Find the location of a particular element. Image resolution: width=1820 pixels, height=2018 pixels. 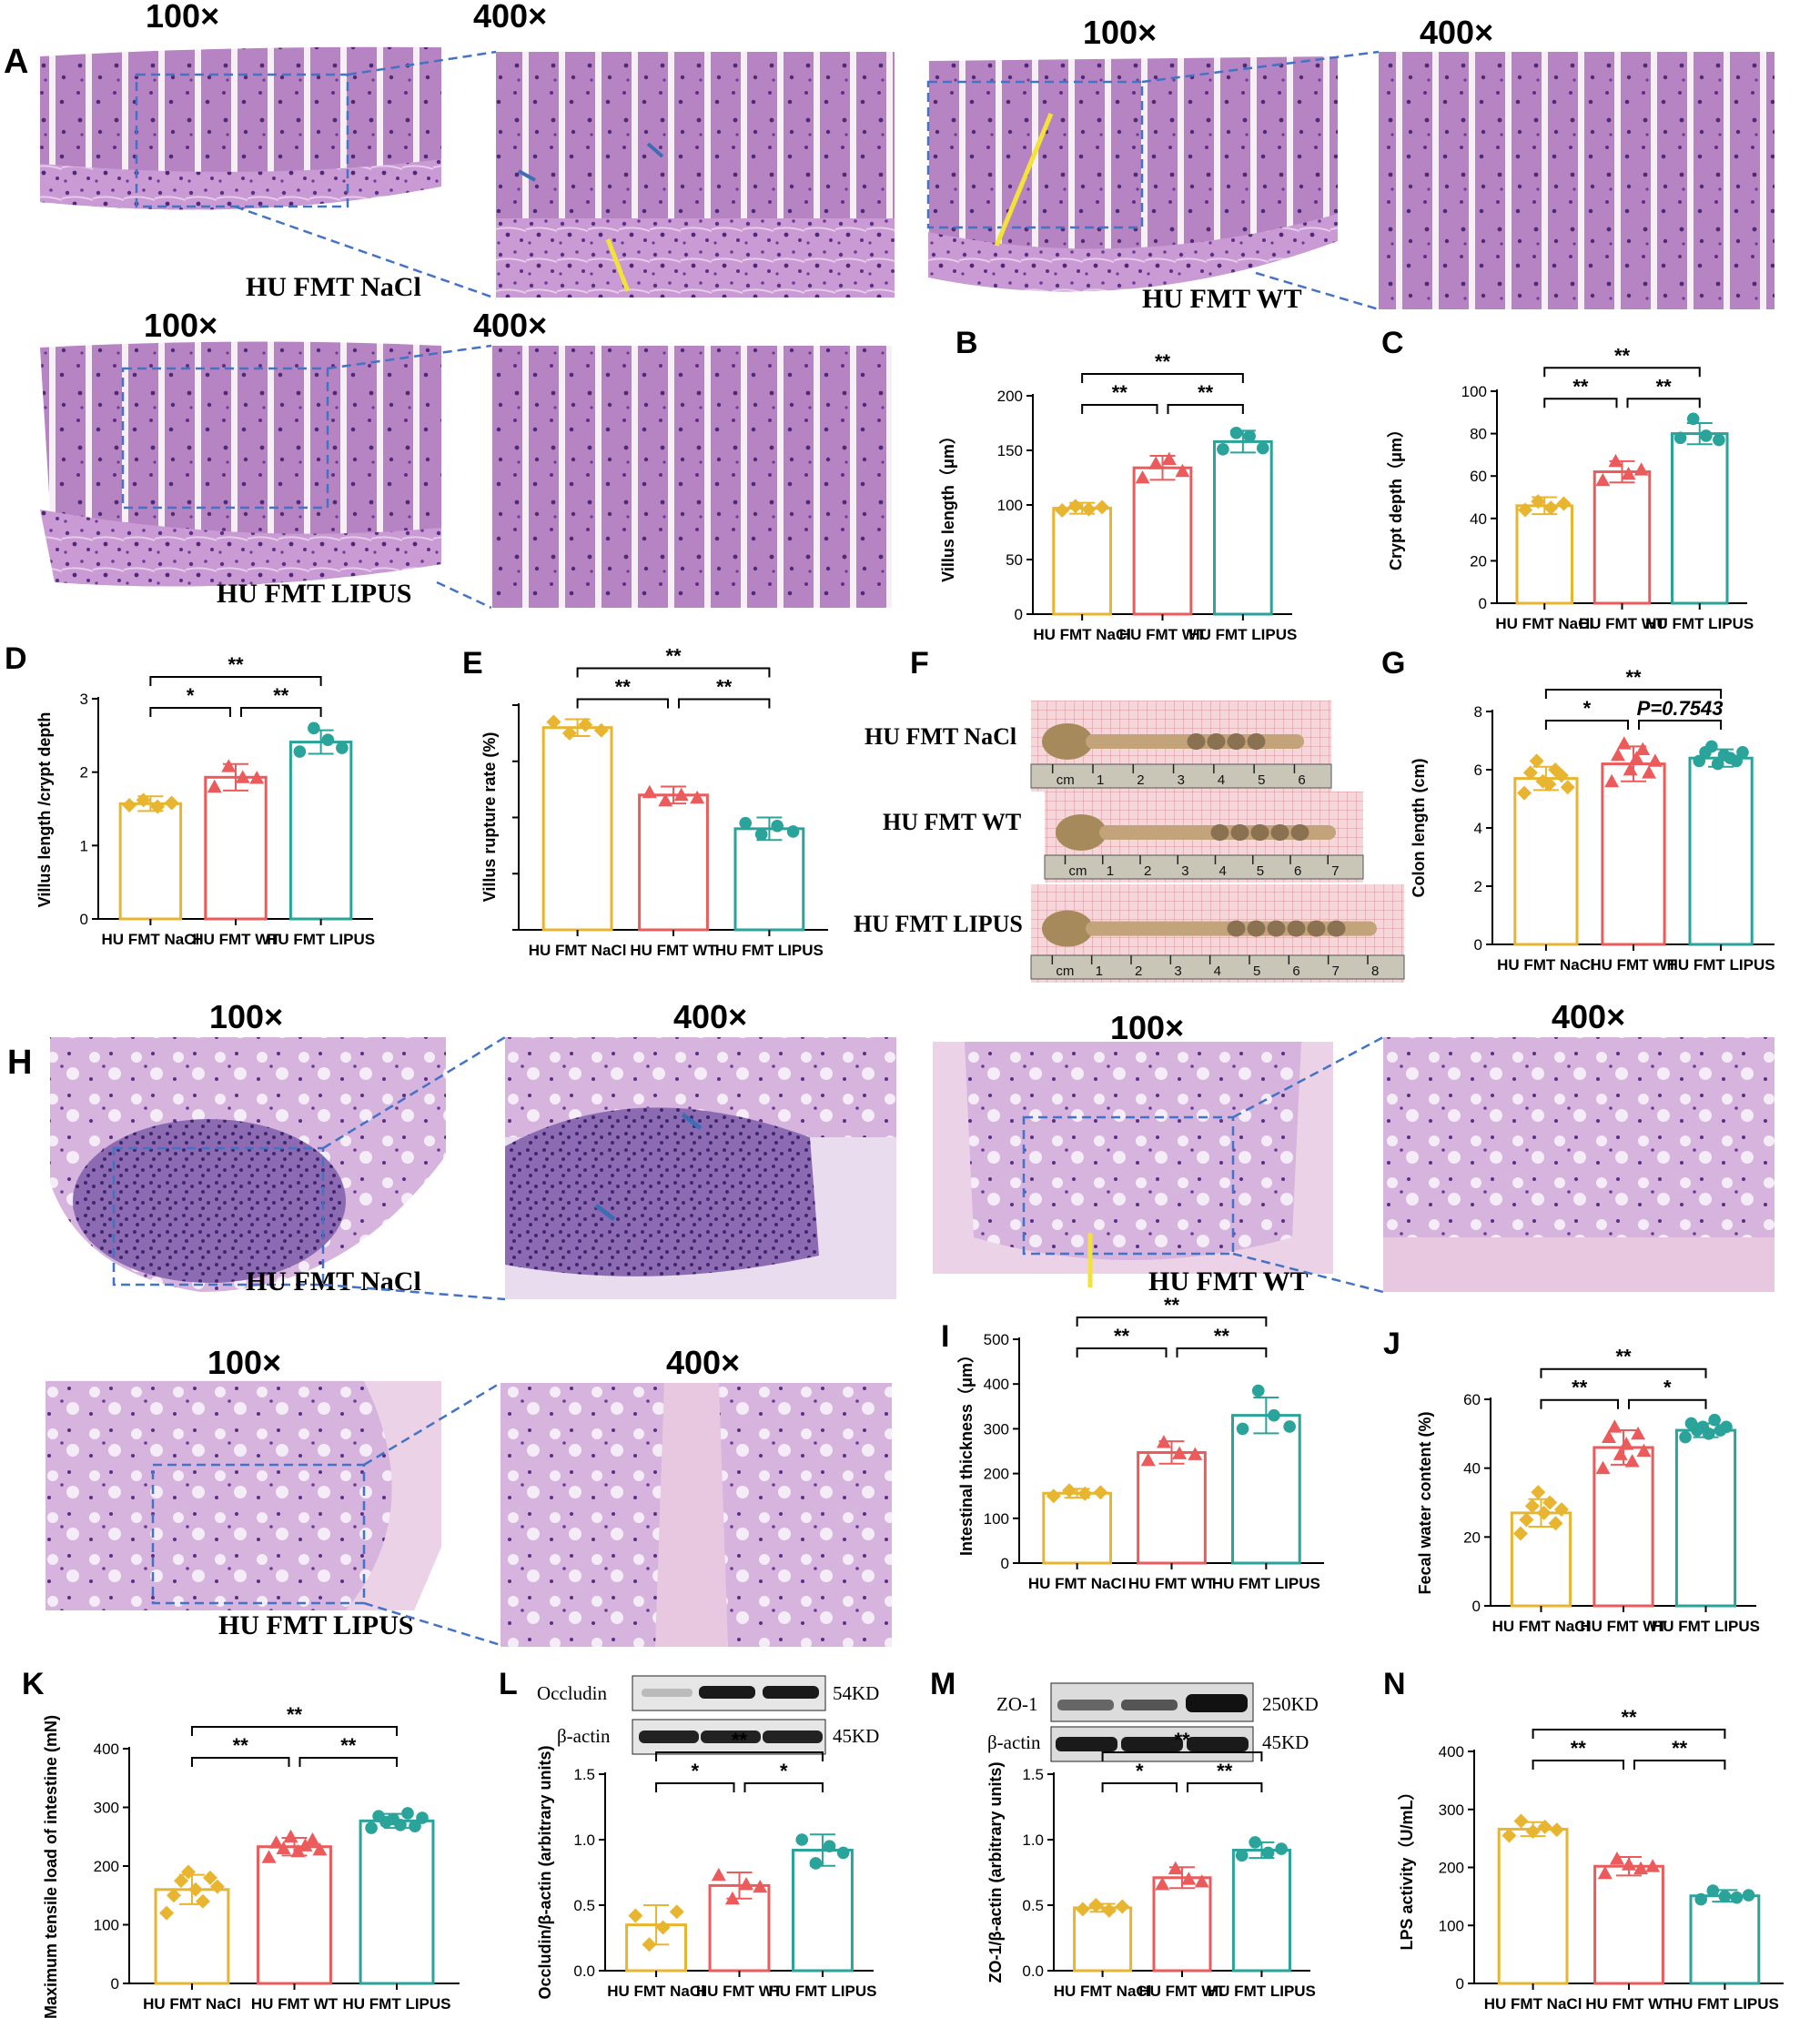

blot-l: Occludin 54KD β-actin 45KD is located at coordinates (708, 1715).